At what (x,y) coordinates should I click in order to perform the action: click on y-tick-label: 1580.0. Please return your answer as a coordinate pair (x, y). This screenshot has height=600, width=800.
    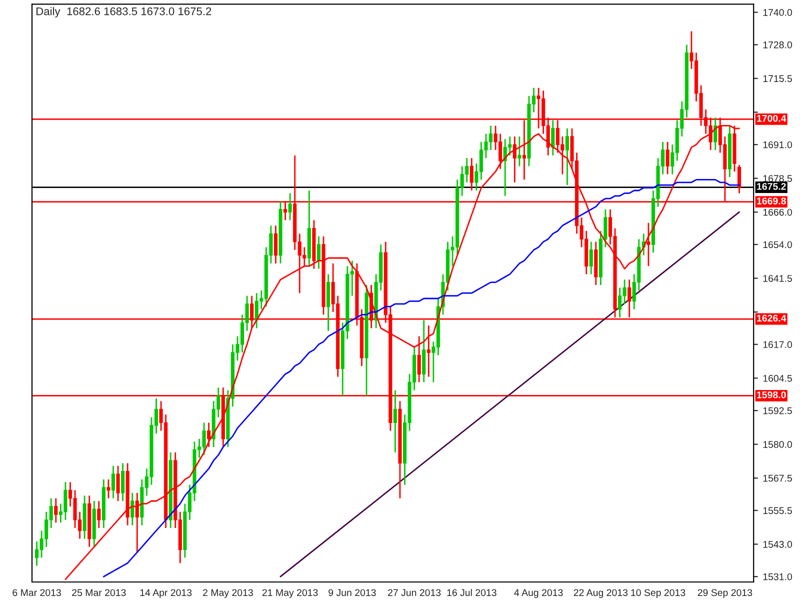
    Looking at the image, I should click on (777, 444).